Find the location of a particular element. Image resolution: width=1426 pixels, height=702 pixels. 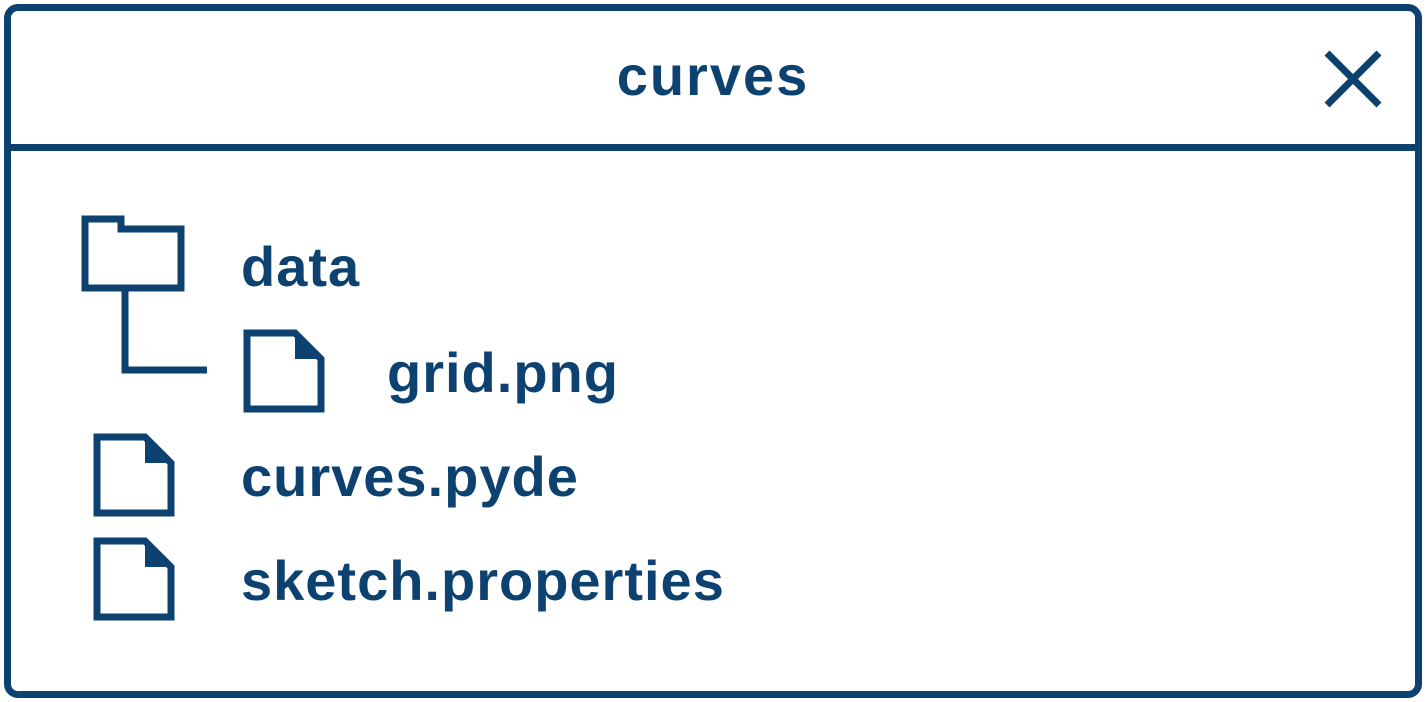

tree-item-sketch-properties: sketch.properties is located at coordinates (411, 578).